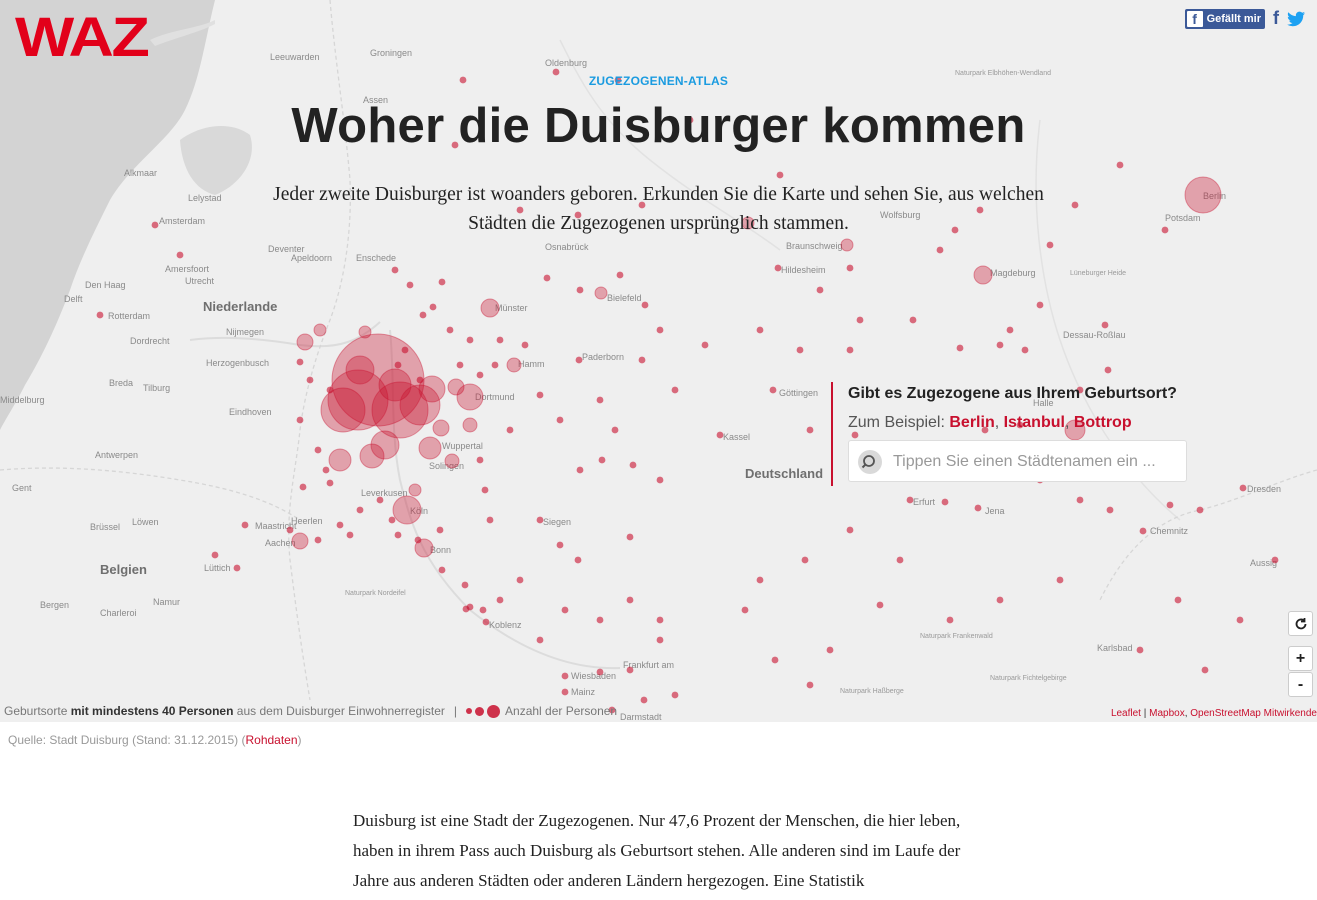 The image size is (1317, 900). Describe the element at coordinates (972, 422) in the screenshot. I see `example-link-berlin: Berlin` at that location.